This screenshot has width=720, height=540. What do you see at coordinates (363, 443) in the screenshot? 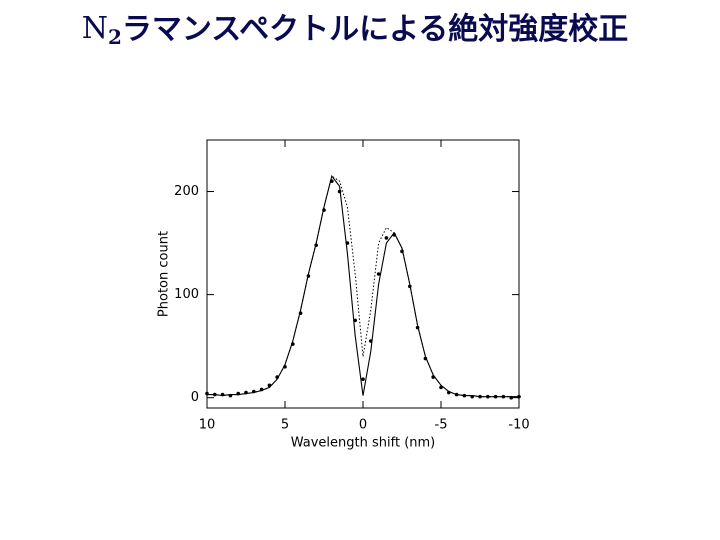
I see `x-axis-label: Wavelength shift (nm)` at bounding box center [363, 443].